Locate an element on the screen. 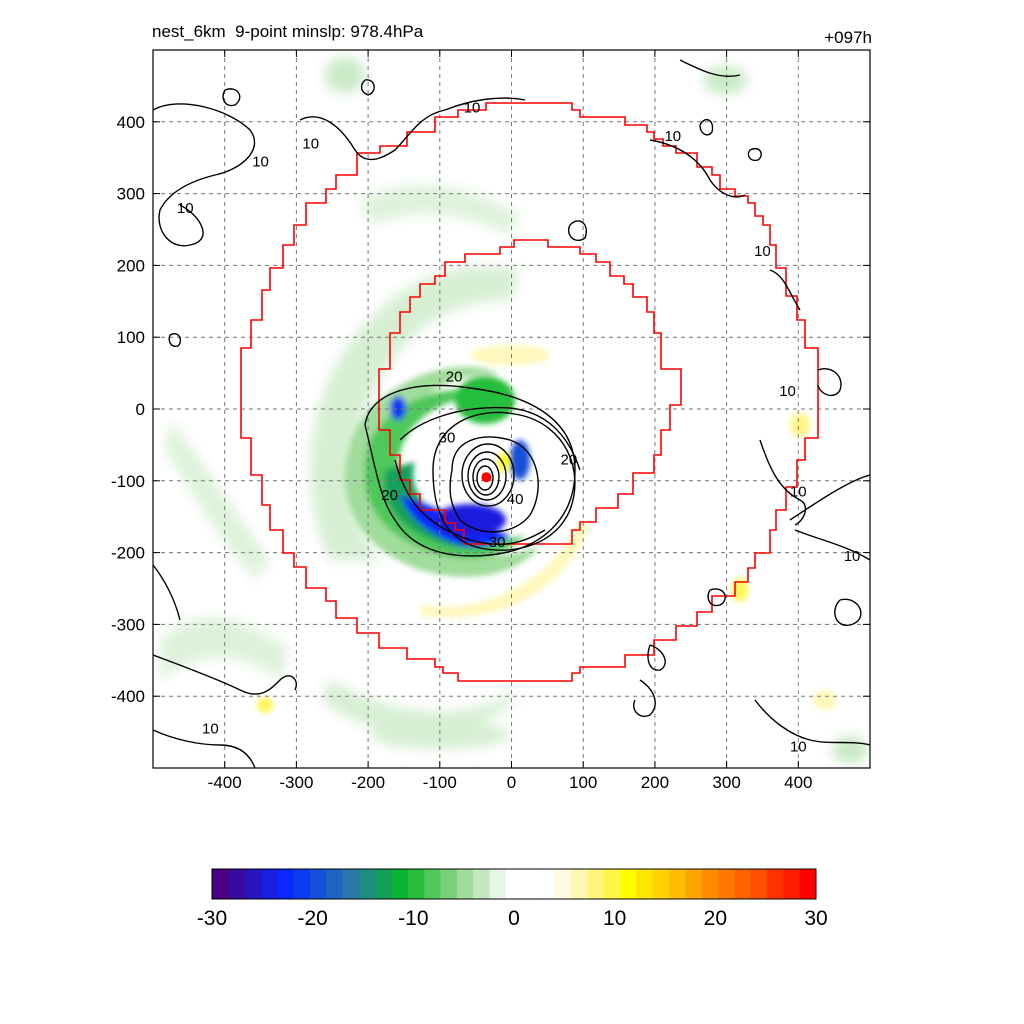  forecast-hour-label: +097h is located at coordinates (848, 37).